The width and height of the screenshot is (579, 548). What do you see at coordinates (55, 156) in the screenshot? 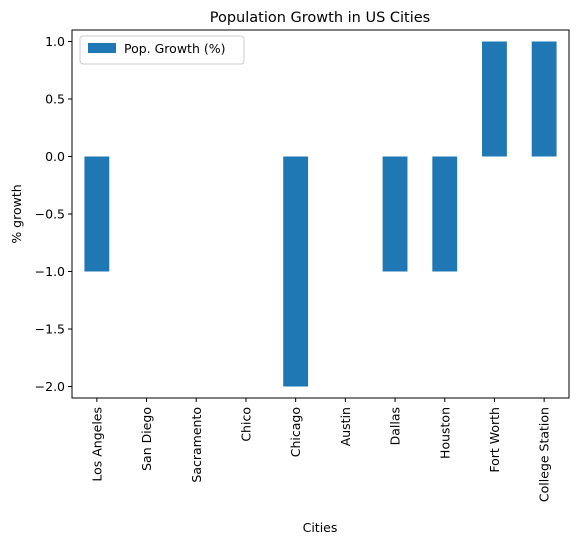
I see `y-tick-label: 0.0` at bounding box center [55, 156].